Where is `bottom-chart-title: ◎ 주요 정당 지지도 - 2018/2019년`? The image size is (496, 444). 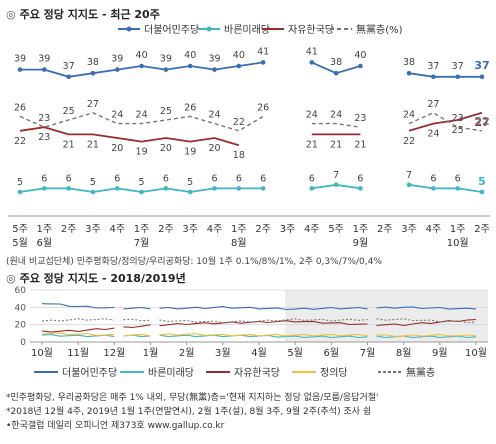 bottom-chart-title: ◎ 주요 정당 지지도 - 2018/2019년 is located at coordinates (96, 278).